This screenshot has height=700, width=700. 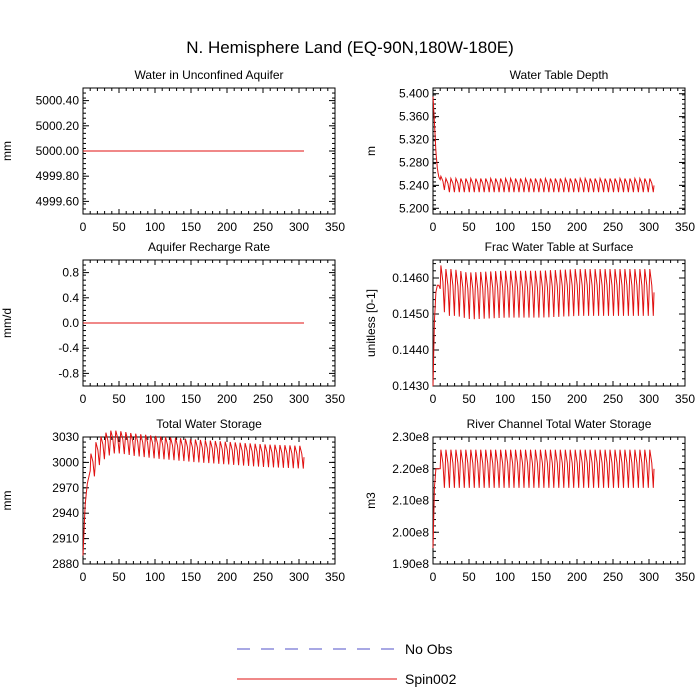 I want to click on legend-spin002-label: Spin002, so click(x=431, y=679).